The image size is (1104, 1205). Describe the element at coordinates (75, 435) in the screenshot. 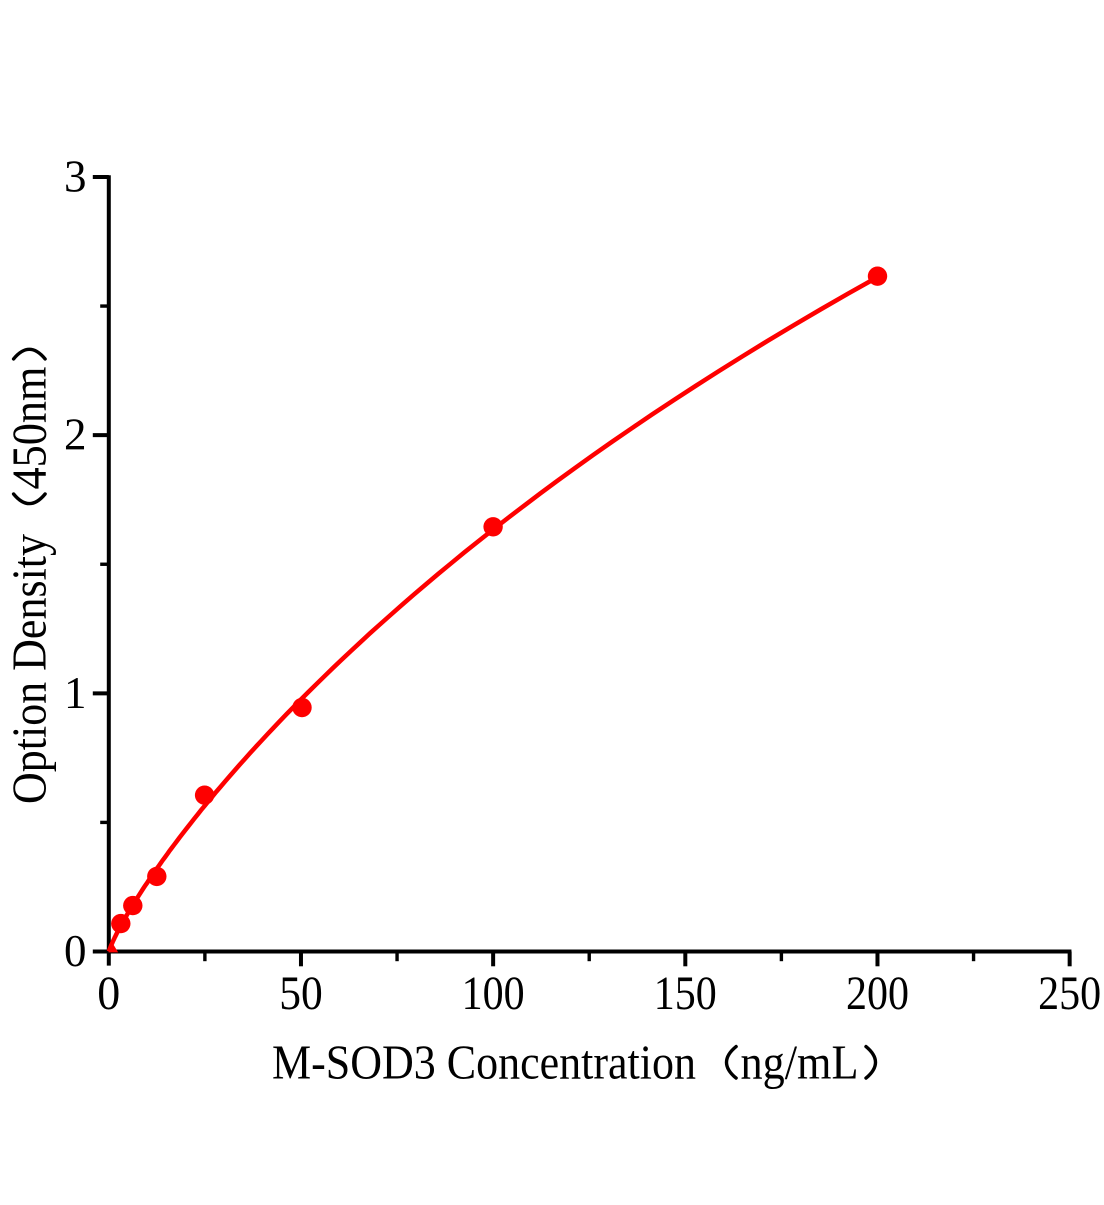

I see `svg-text: 2` at that location.